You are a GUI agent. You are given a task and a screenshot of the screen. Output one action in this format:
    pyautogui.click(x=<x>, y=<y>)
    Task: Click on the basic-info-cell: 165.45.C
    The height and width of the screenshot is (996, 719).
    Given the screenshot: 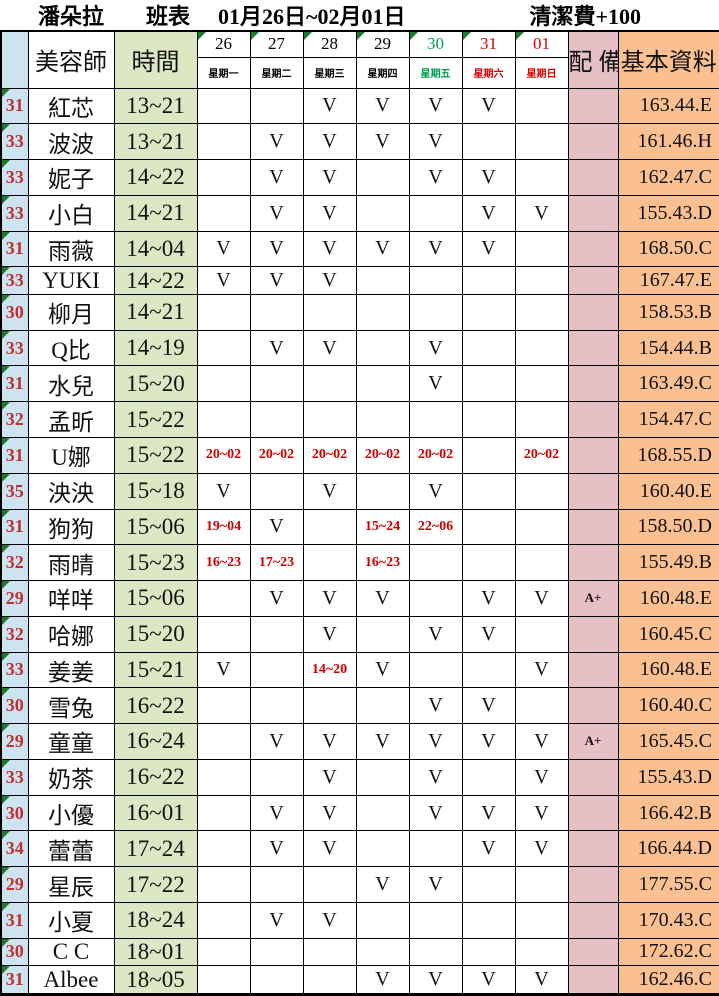 What is the action you would take?
    pyautogui.click(x=668, y=741)
    